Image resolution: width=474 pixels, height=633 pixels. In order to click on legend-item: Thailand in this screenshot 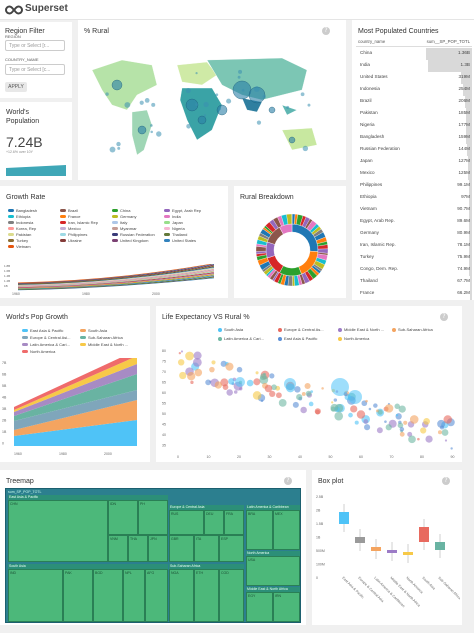, I will do `click(175, 234)`.